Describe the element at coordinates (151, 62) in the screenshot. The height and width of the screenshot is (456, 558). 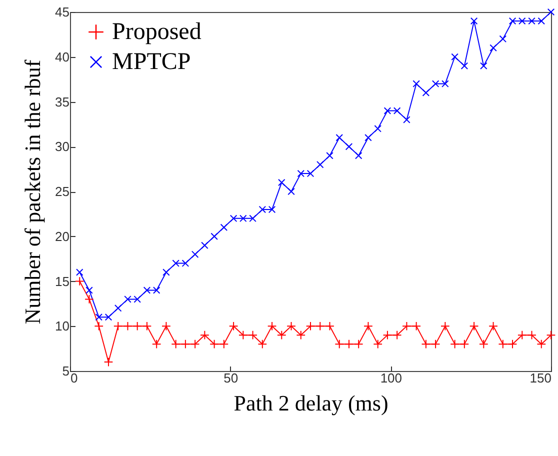
I see `legend-label: MPTCP` at that location.